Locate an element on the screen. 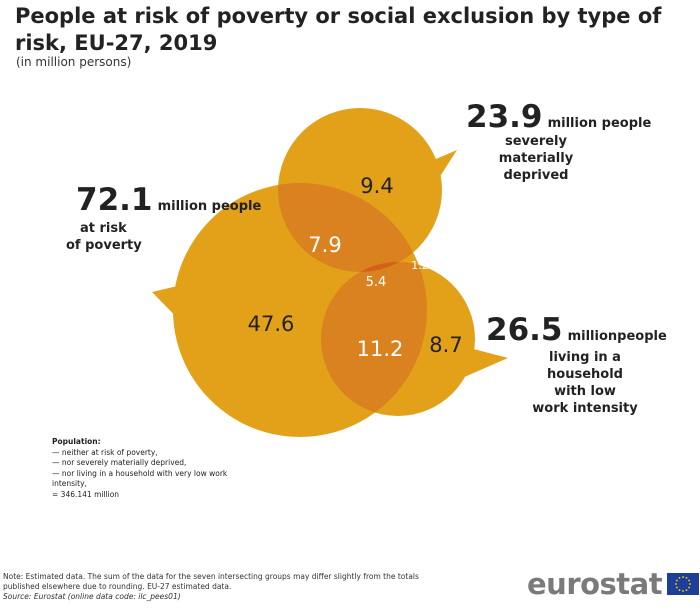 This screenshot has width=700, height=610. poverty-desc-line1: at risk is located at coordinates (103, 228).